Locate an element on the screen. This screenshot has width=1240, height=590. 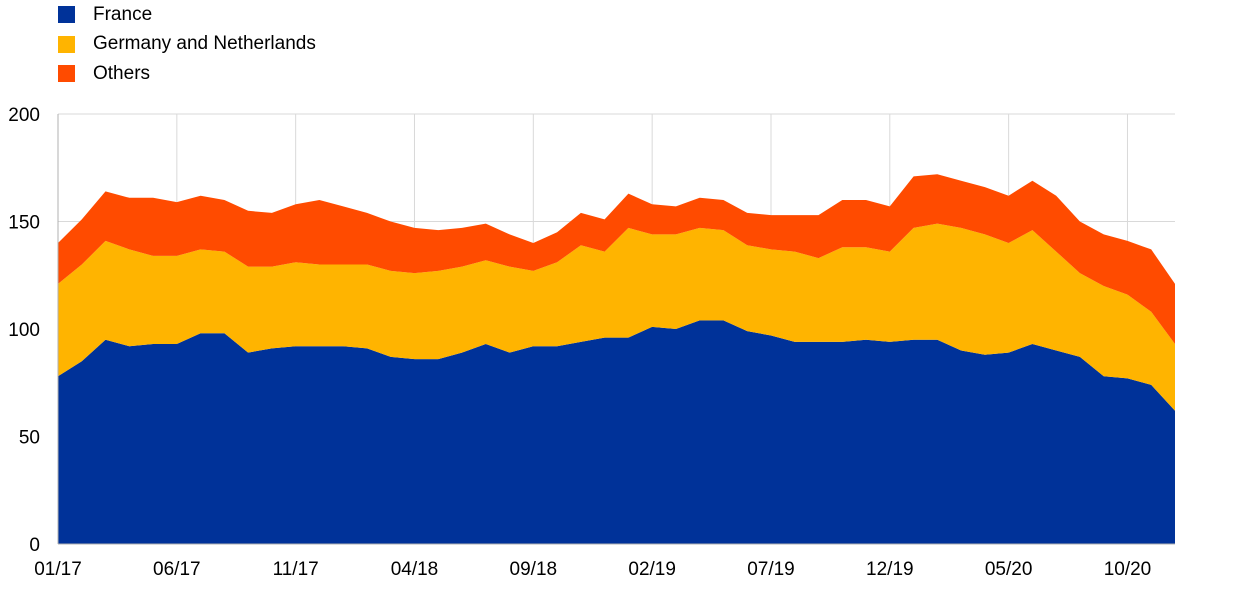
legend-label: Others is located at coordinates (122, 73).